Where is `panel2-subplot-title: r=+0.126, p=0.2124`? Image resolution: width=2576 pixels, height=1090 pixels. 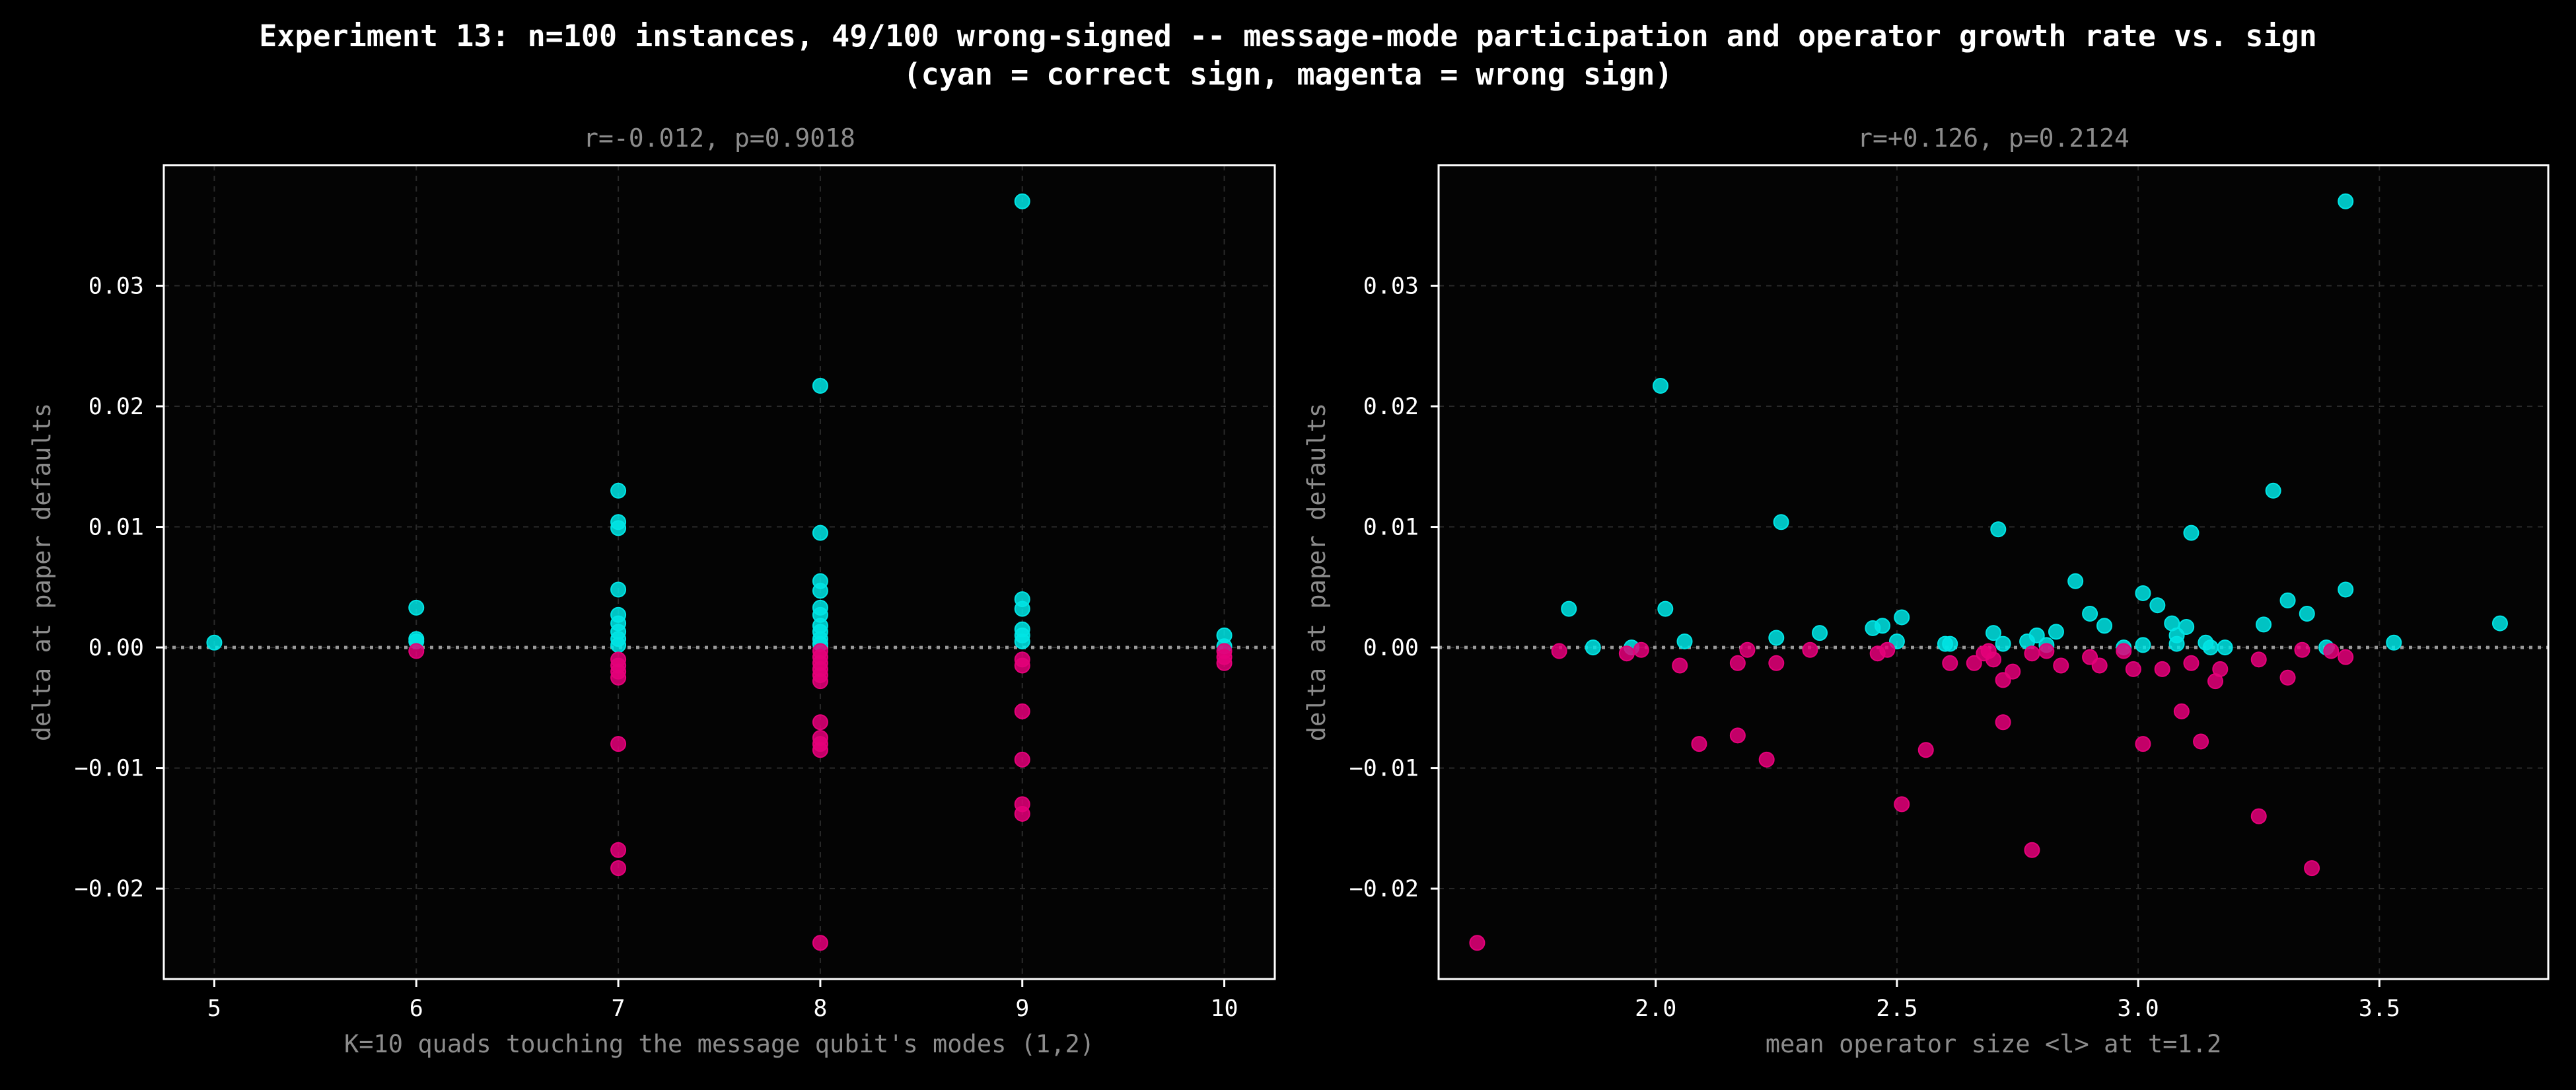 panel2-subplot-title: r=+0.126, p=0.2124 is located at coordinates (1993, 138).